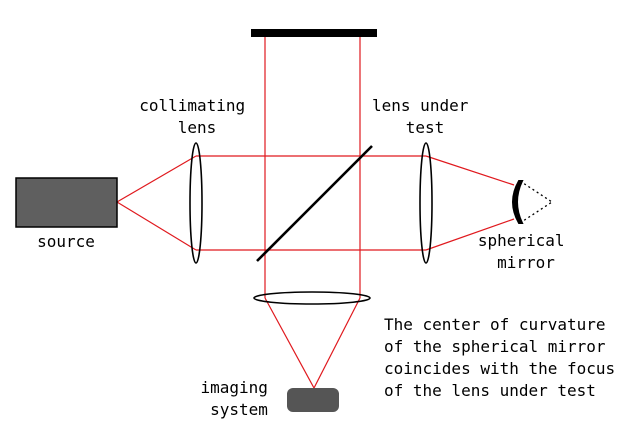  Describe the element at coordinates (238, 398) in the screenshot. I see `imaging-system-label: imaging system` at that location.